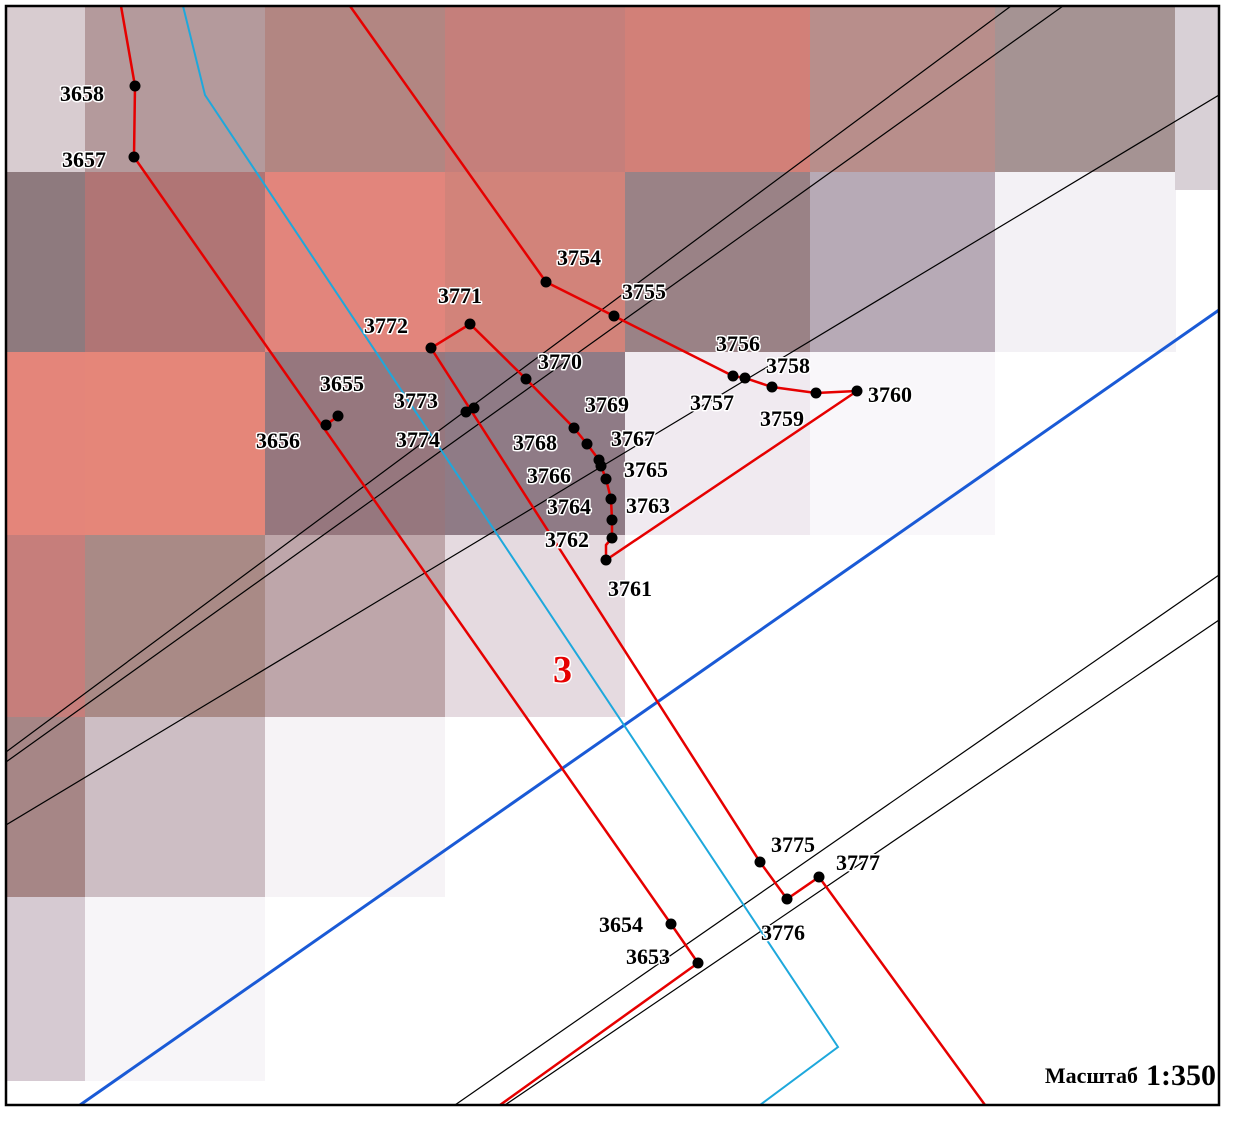 The height and width of the screenshot is (1124, 1239). I want to click on point-label: 3657, so click(84, 159).